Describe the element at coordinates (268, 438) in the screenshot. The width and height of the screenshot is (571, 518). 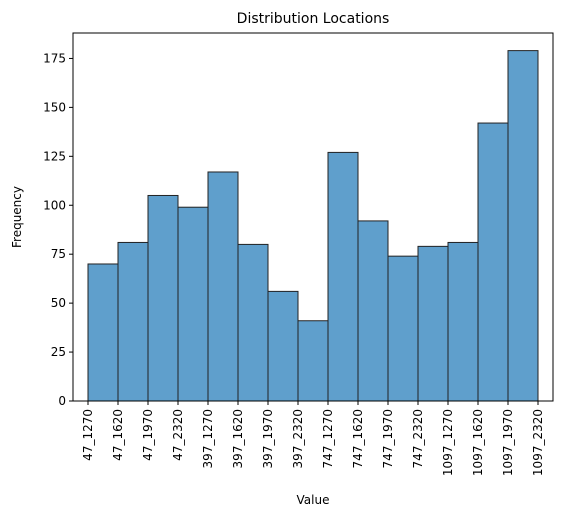
I see `x-tick-label: 397_1970` at that location.